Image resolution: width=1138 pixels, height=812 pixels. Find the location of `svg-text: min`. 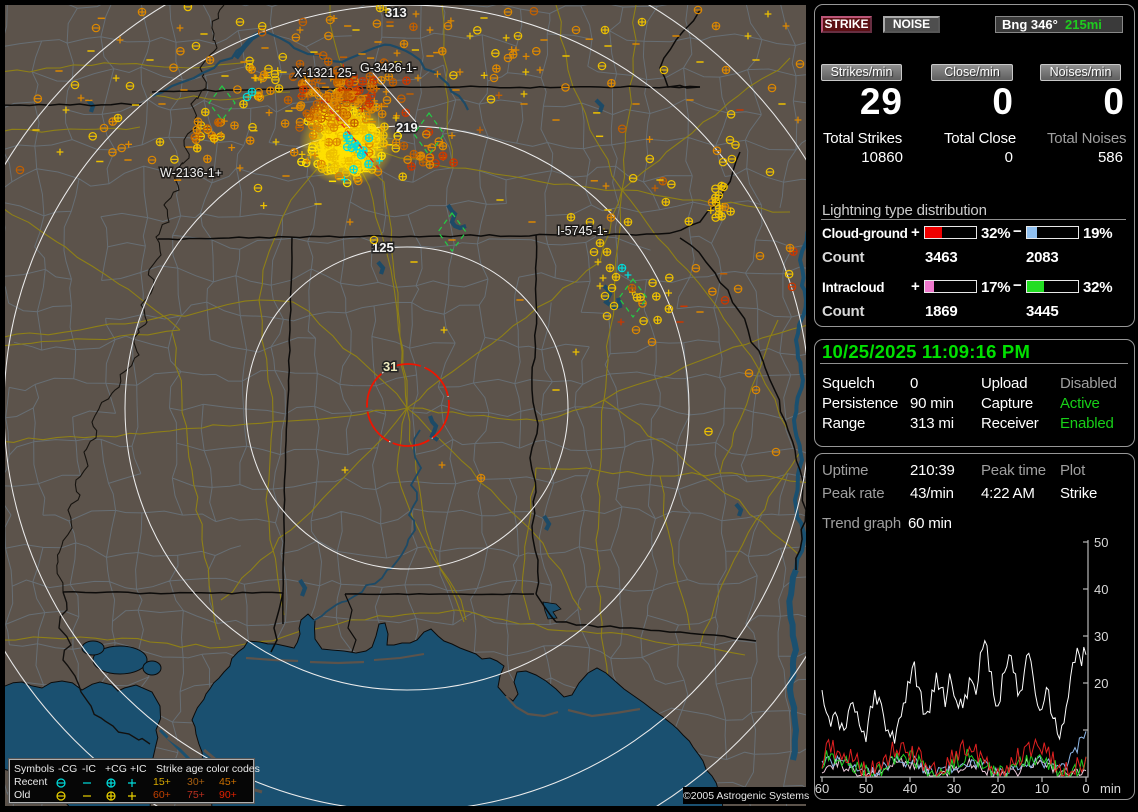

svg-text: min is located at coordinates (1110, 788).